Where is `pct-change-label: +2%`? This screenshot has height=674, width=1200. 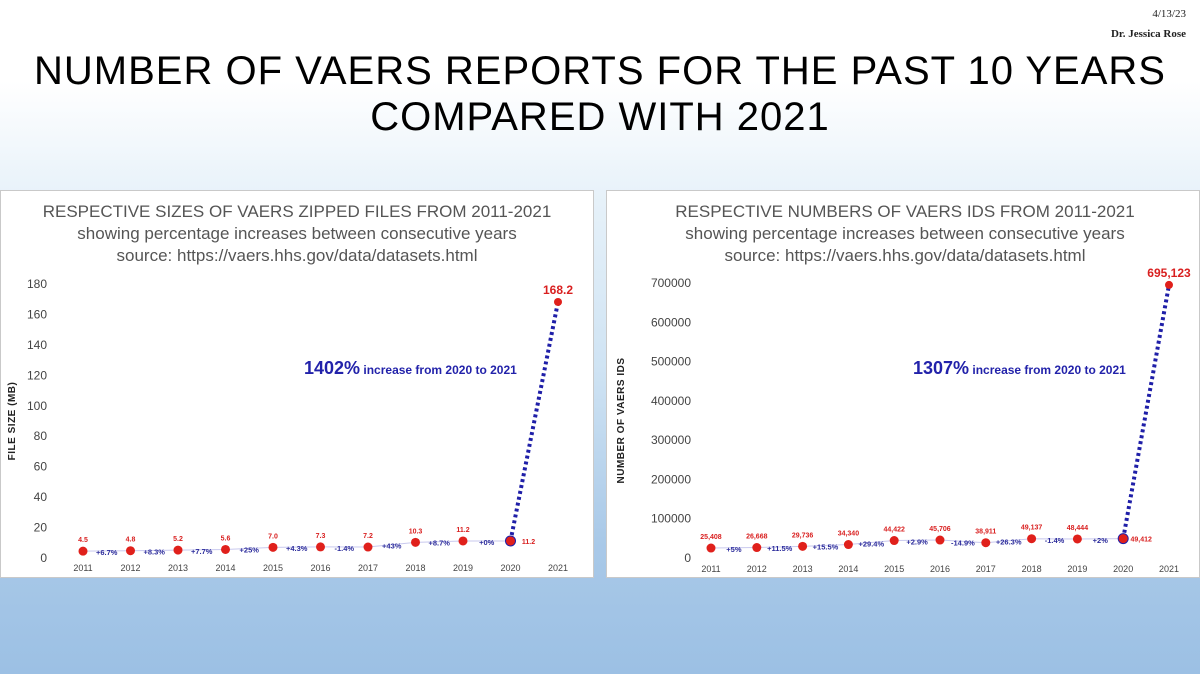 pct-change-label: +2% is located at coordinates (1101, 540).